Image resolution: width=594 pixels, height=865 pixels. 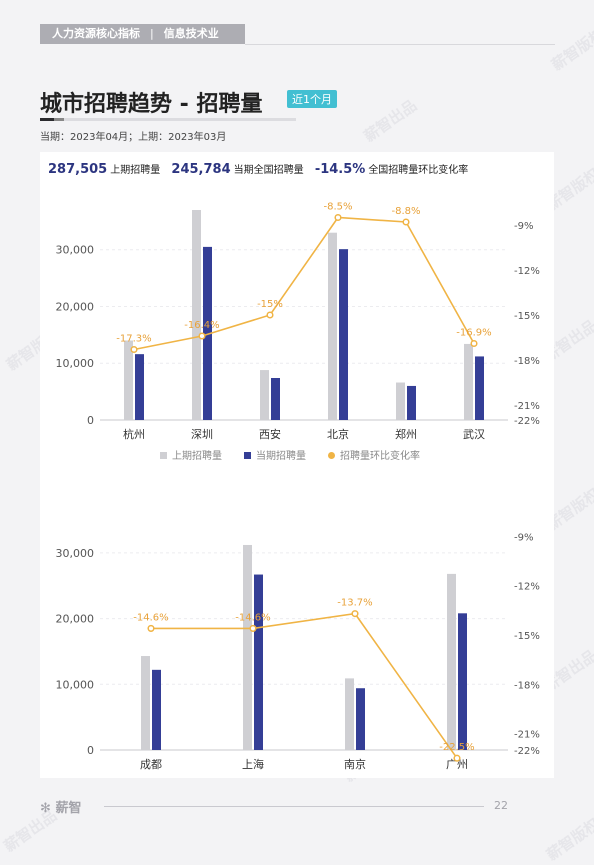 What do you see at coordinates (457, 764) in the screenshot?
I see `x-tick-label: 广州` at bounding box center [457, 764].